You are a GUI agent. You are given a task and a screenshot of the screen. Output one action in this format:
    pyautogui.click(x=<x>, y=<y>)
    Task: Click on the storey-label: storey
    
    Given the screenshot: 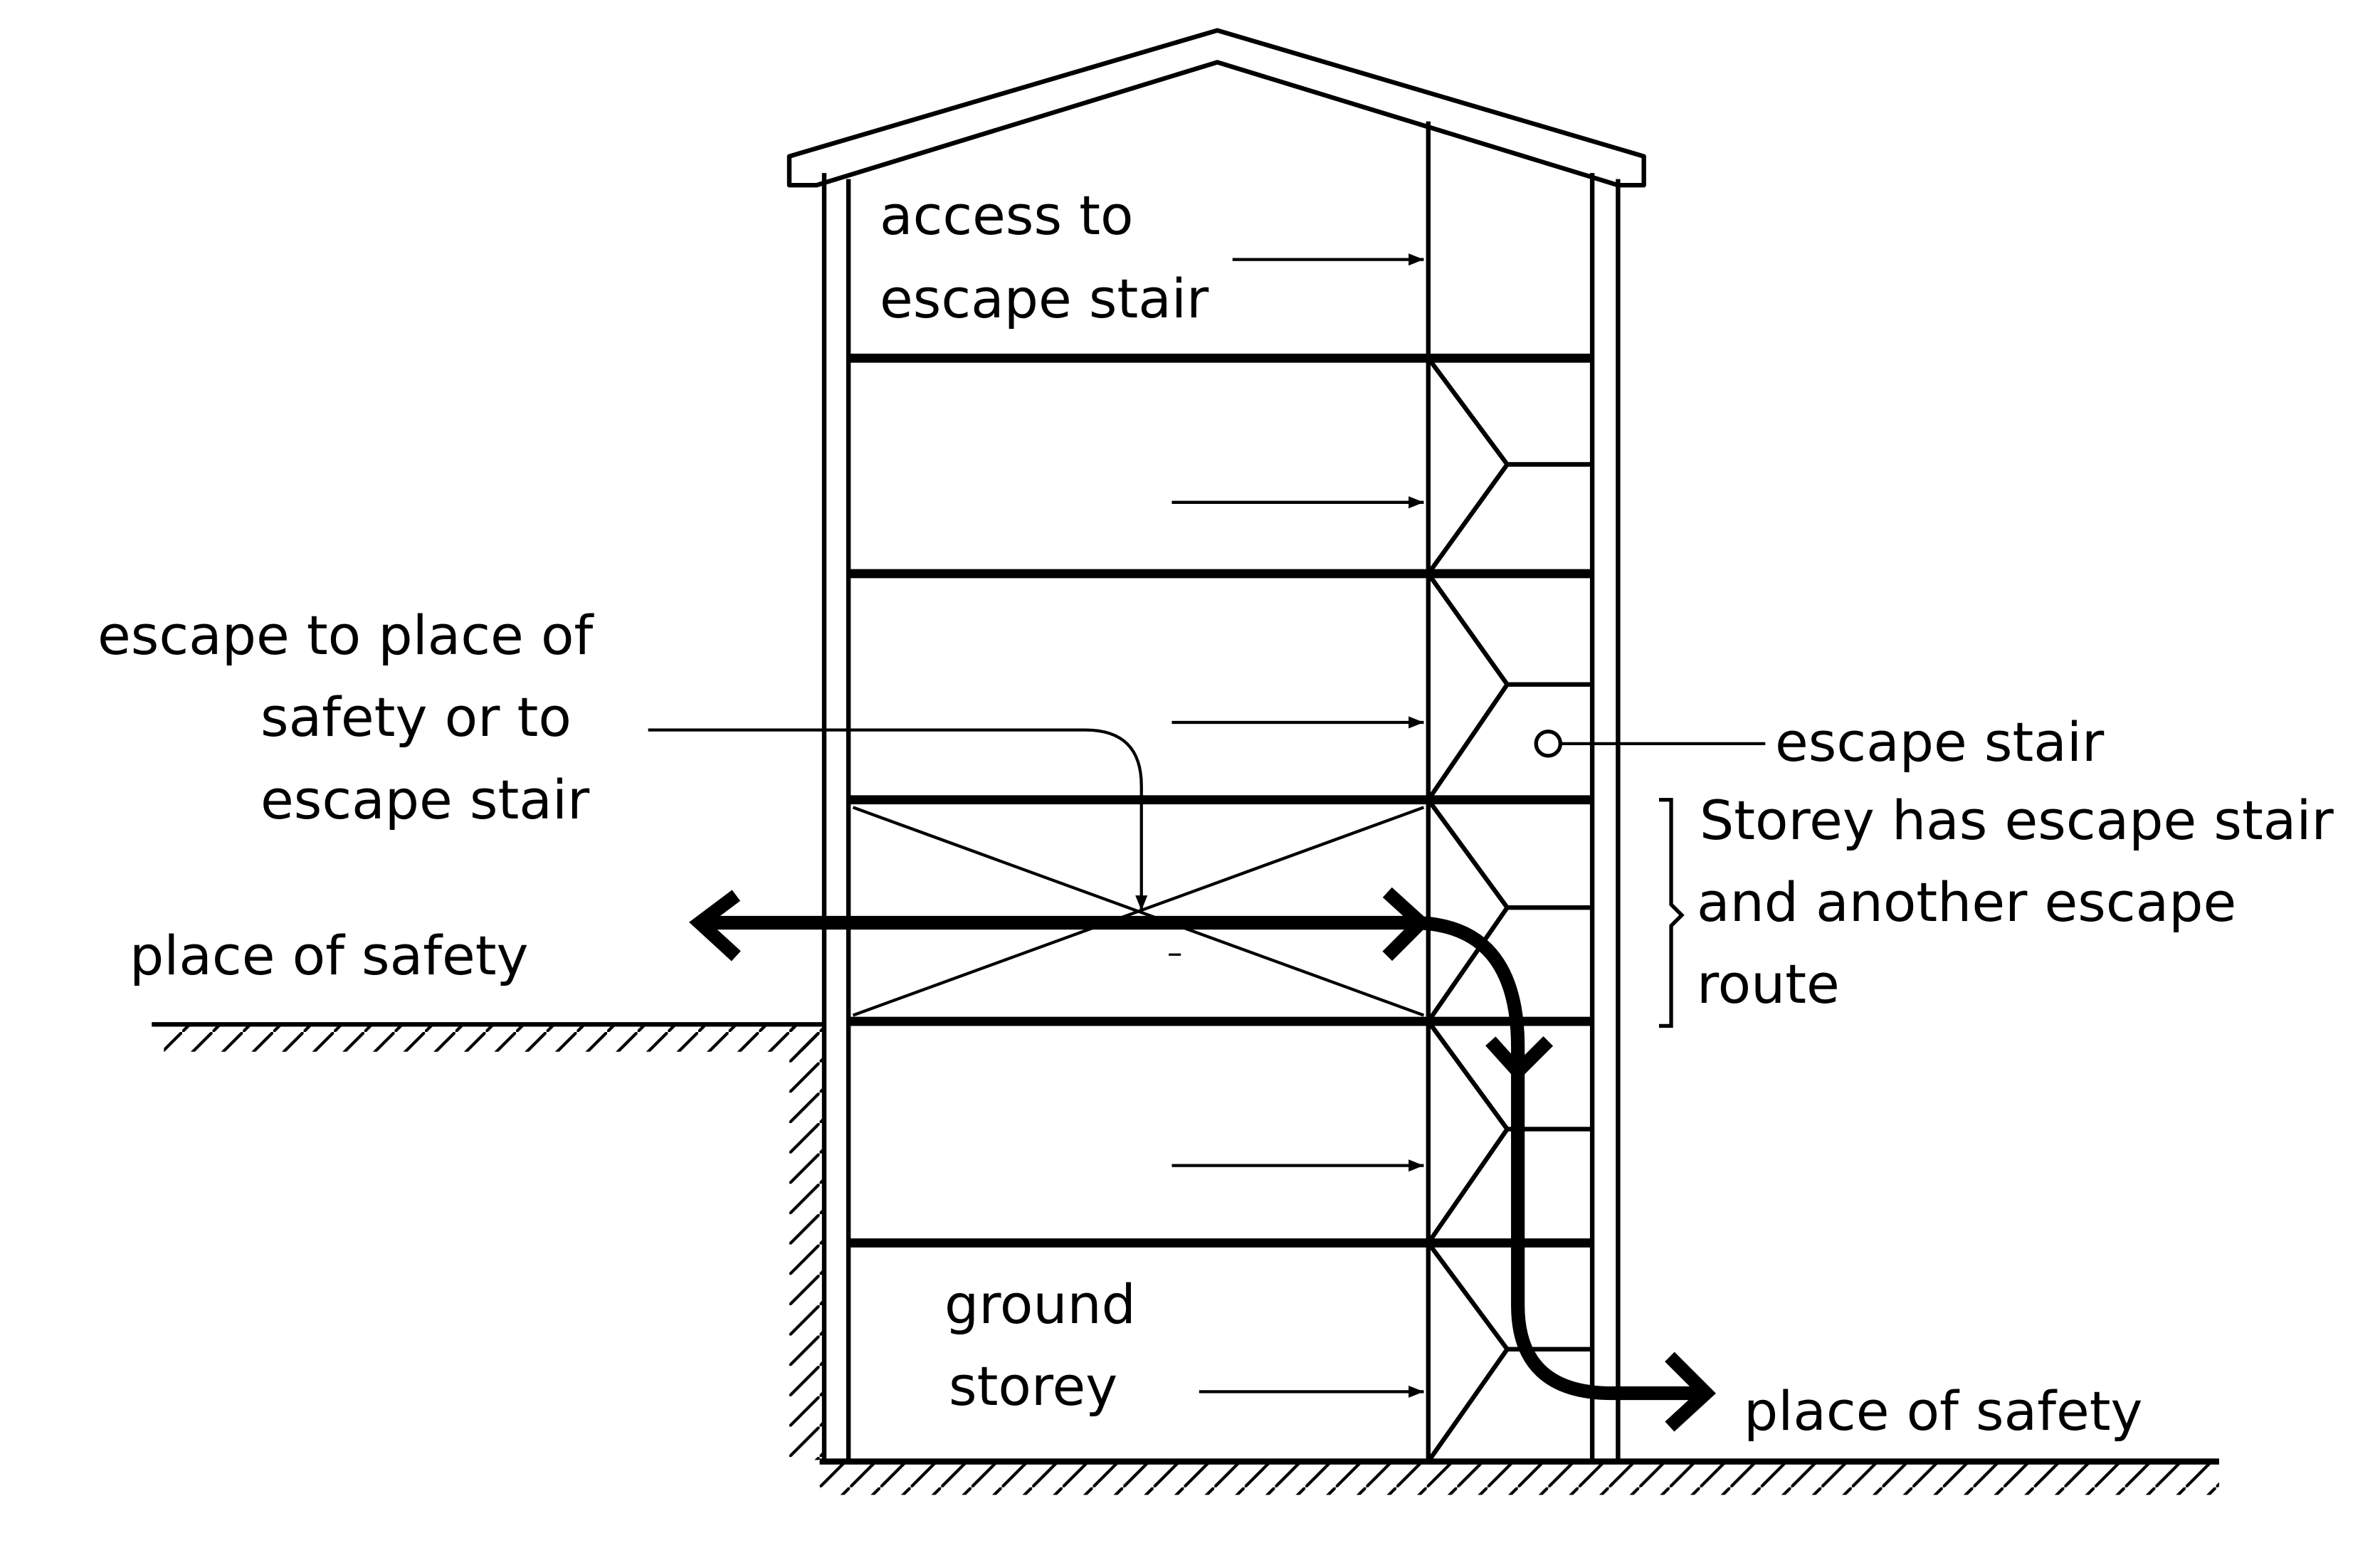 What is the action you would take?
    pyautogui.click(x=1033, y=1386)
    